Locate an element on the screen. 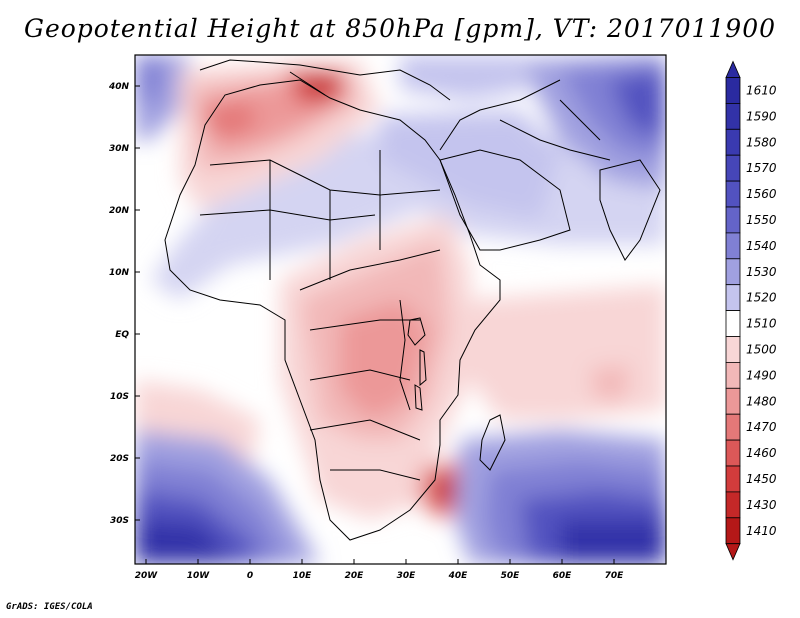  lon-tick-label: 20W is located at coordinates (147, 576).